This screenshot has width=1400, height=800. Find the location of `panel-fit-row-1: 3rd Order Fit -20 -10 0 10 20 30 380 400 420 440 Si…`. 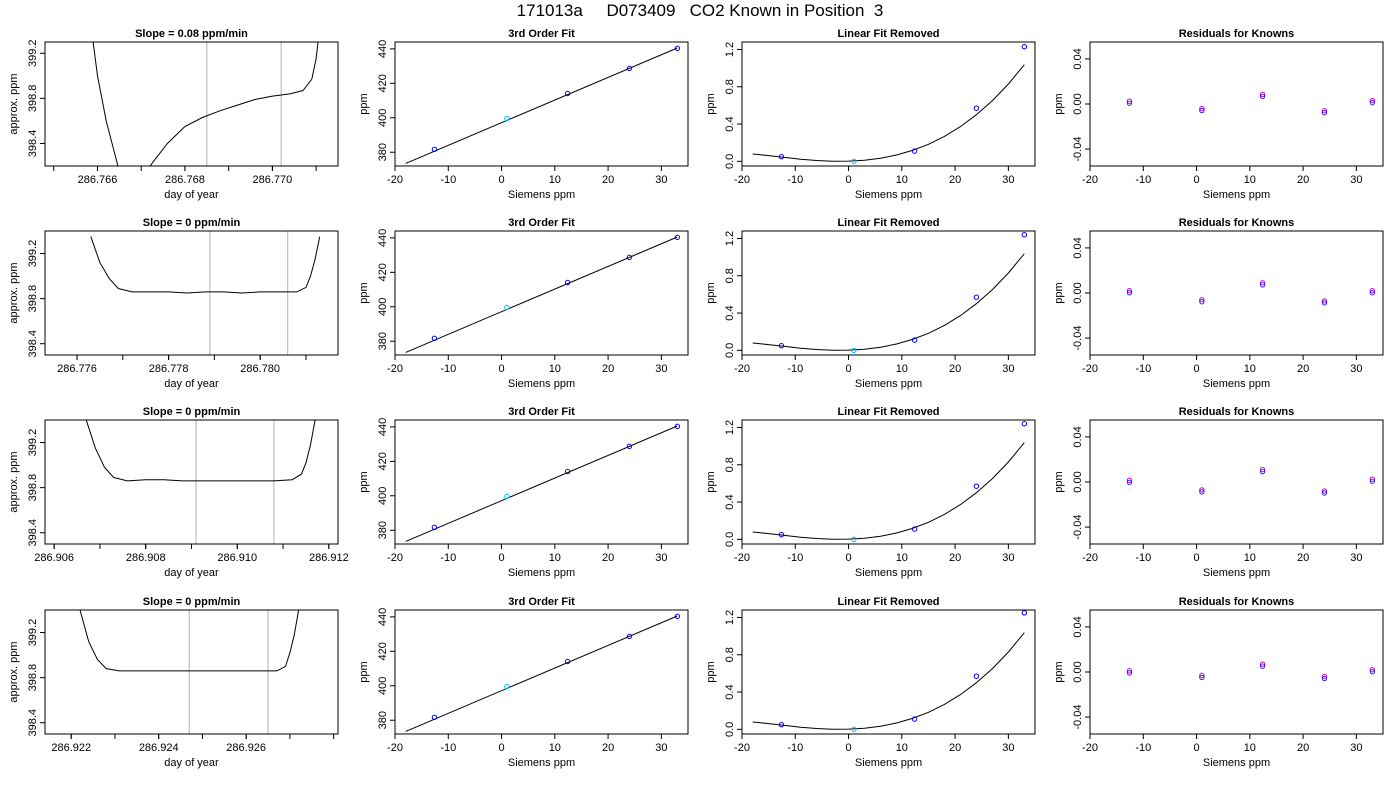

panel-fit-row-1: 3rd Order Fit -20 -10 0 10 20 30 380 400 420 440 Si… is located at coordinates (523, 303).